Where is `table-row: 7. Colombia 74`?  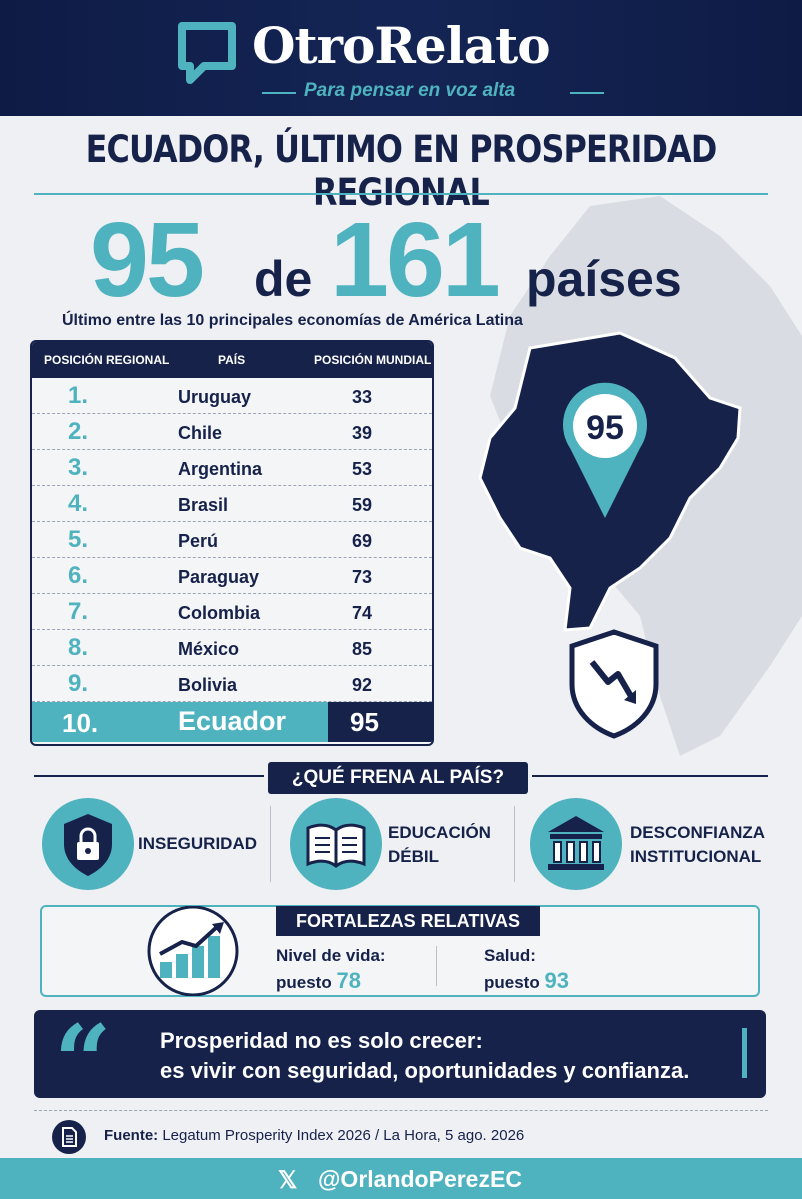 table-row: 7. Colombia 74 is located at coordinates (232, 612).